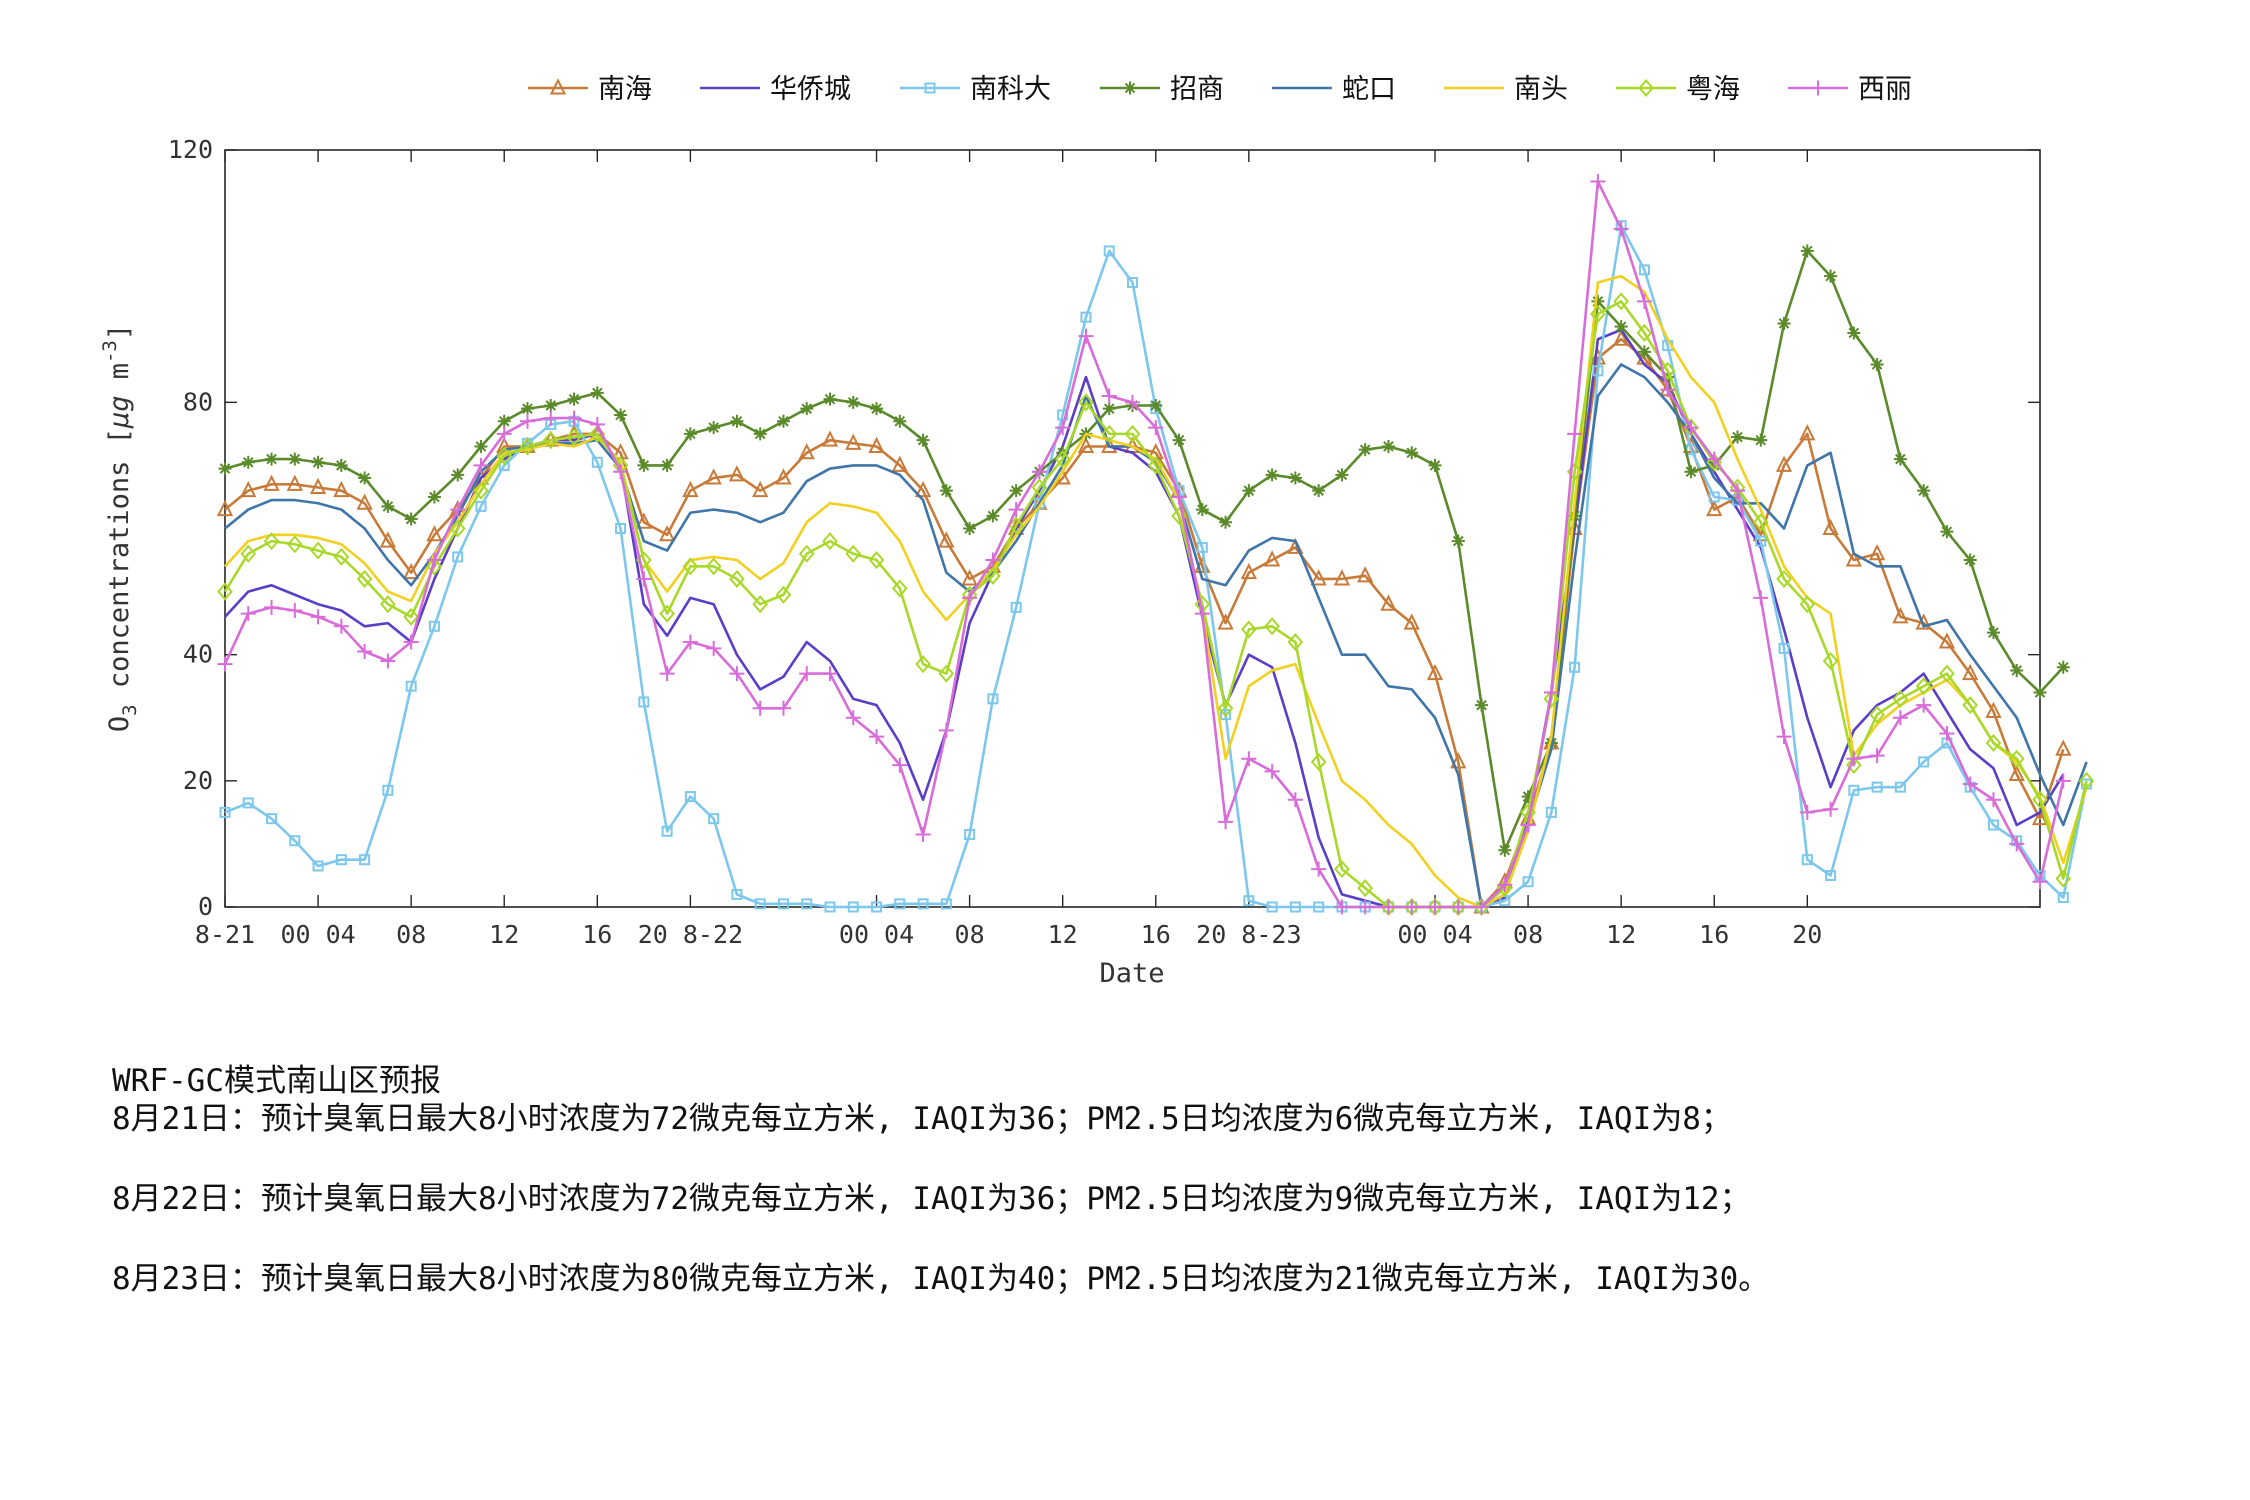 This screenshot has height=1500, width=2250. What do you see at coordinates (198, 401) in the screenshot?
I see `y-tick-label: 80` at bounding box center [198, 401].